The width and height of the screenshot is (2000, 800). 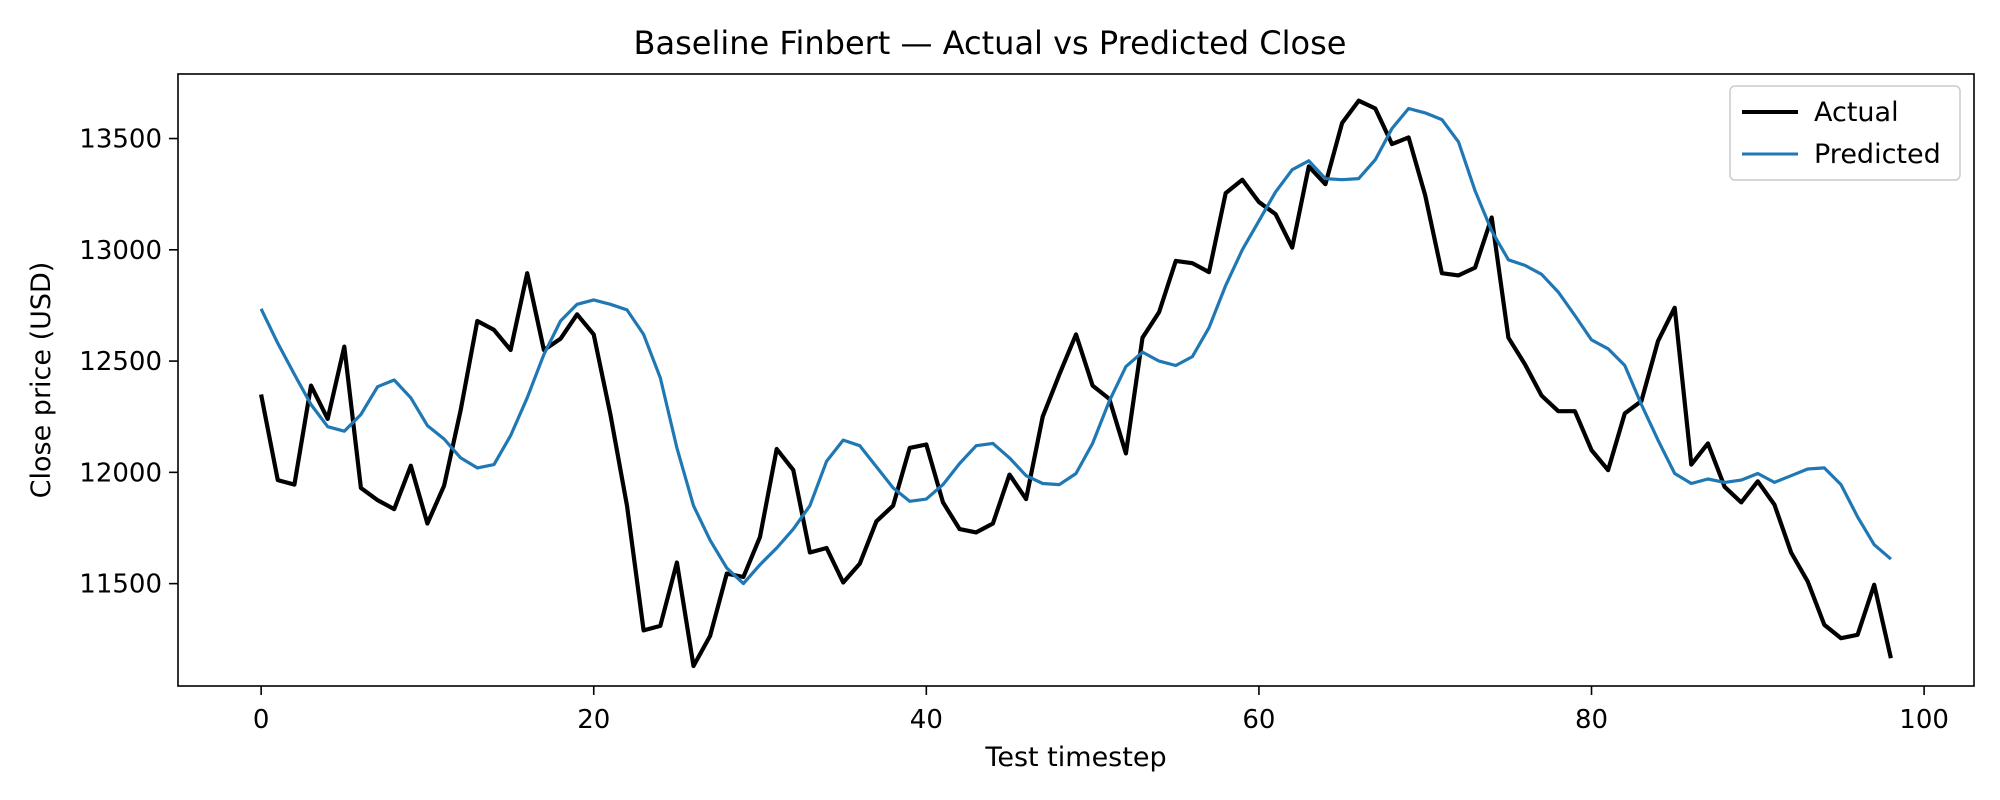 I want to click on y-axis: 11500 12000 12500 13000 13500, so click(x=128, y=362).